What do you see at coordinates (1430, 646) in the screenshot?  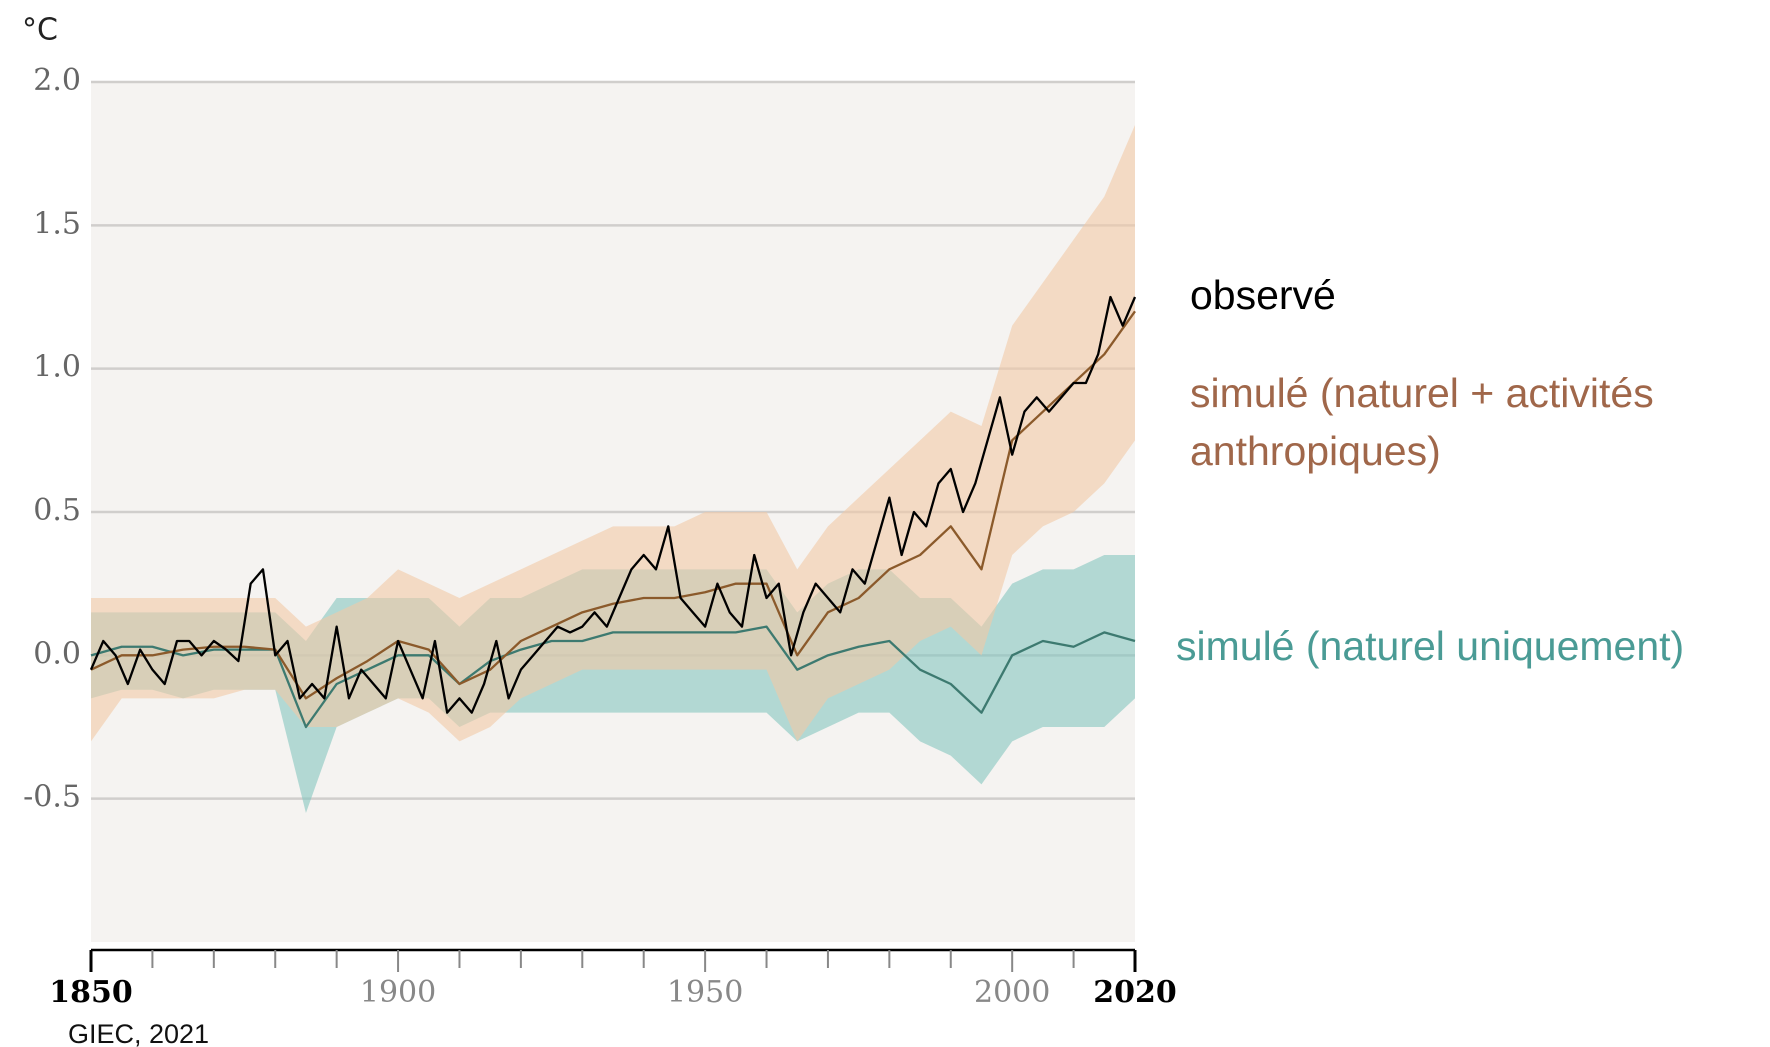 I see `legend-natural: simulé (naturel uniquement)` at bounding box center [1430, 646].